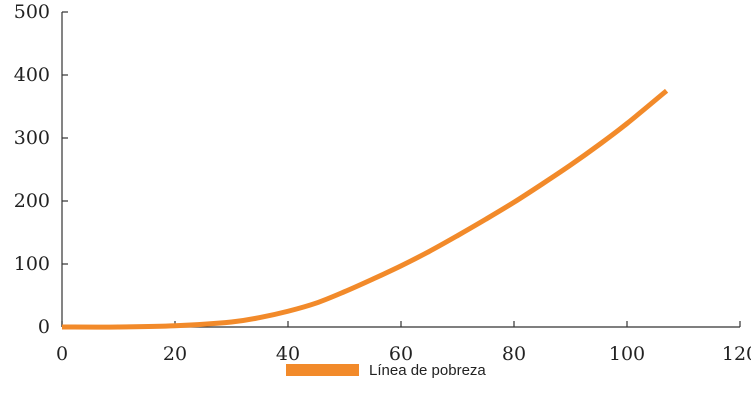 The height and width of the screenshot is (413, 751). Describe the element at coordinates (62, 354) in the screenshot. I see `x-tick-label: 0` at that location.